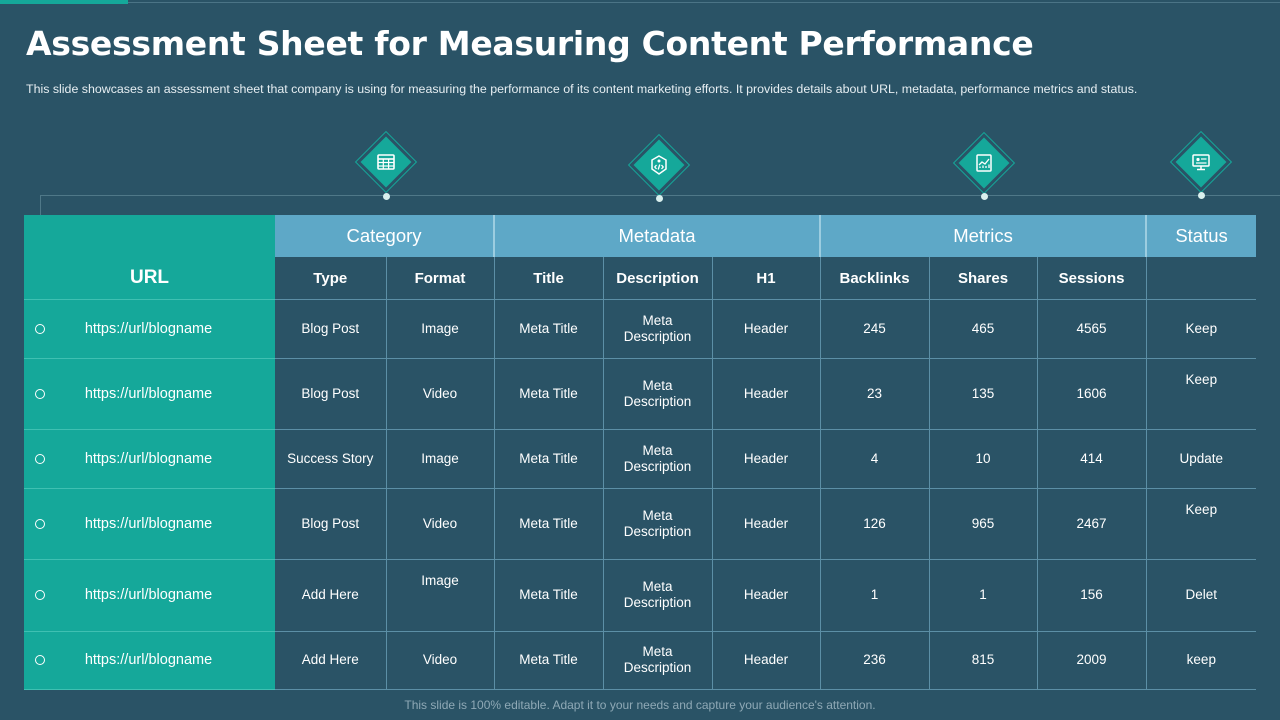  What do you see at coordinates (1092, 595) in the screenshot?
I see `sessions-cell: 156` at bounding box center [1092, 595].